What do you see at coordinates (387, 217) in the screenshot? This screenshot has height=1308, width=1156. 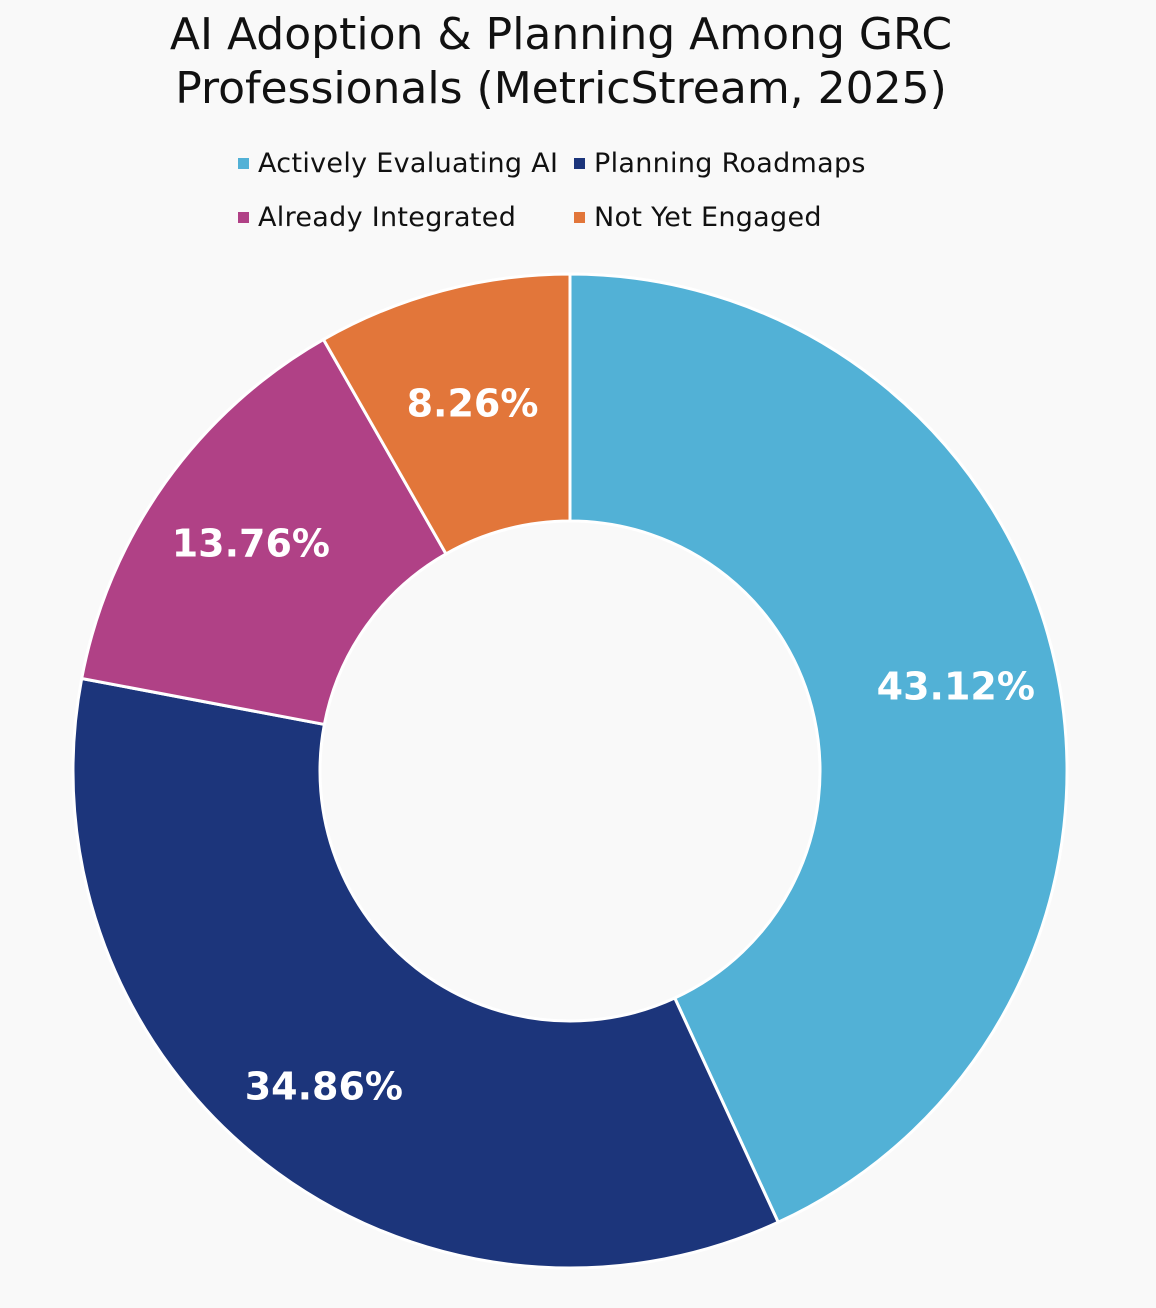 I see `legend-label: Already Integrated` at bounding box center [387, 217].